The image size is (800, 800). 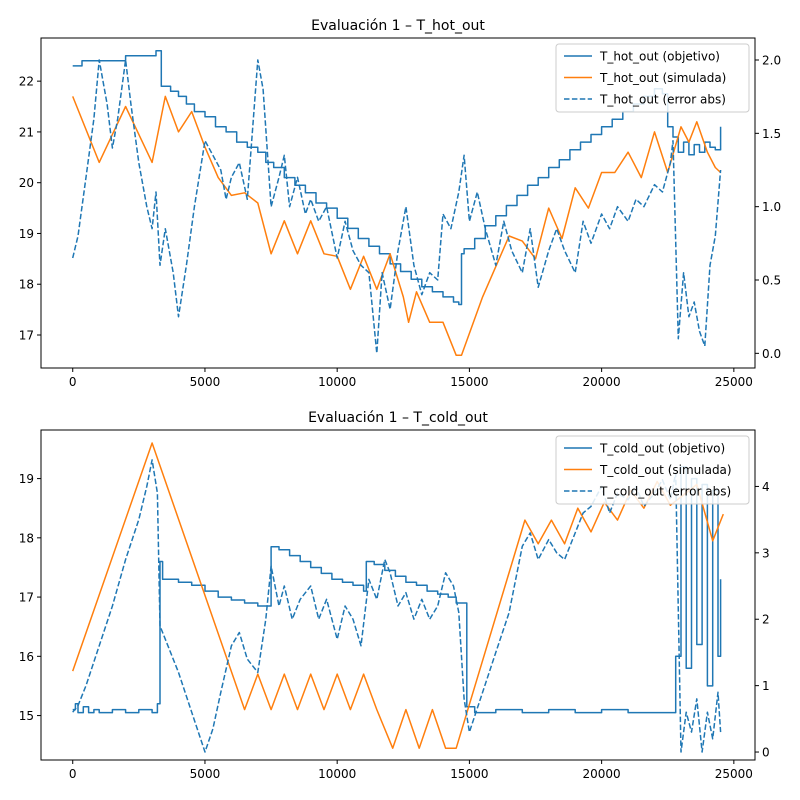 What do you see at coordinates (662, 100) in the screenshot?
I see `chart-0-legend-label-2: T_hot_out (error abs)` at bounding box center [662, 100].